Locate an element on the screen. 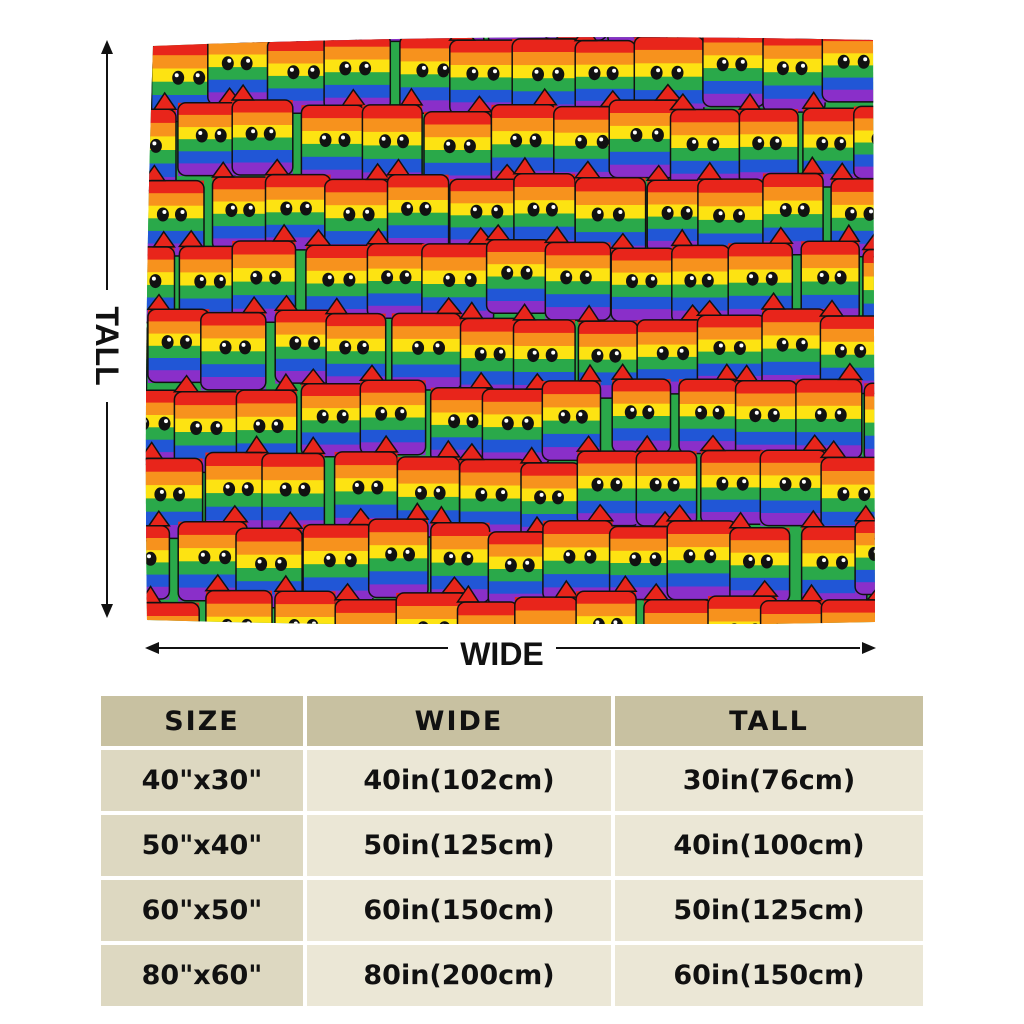 The image size is (1024, 1024). cell-size: 60"x50" is located at coordinates (203, 910).